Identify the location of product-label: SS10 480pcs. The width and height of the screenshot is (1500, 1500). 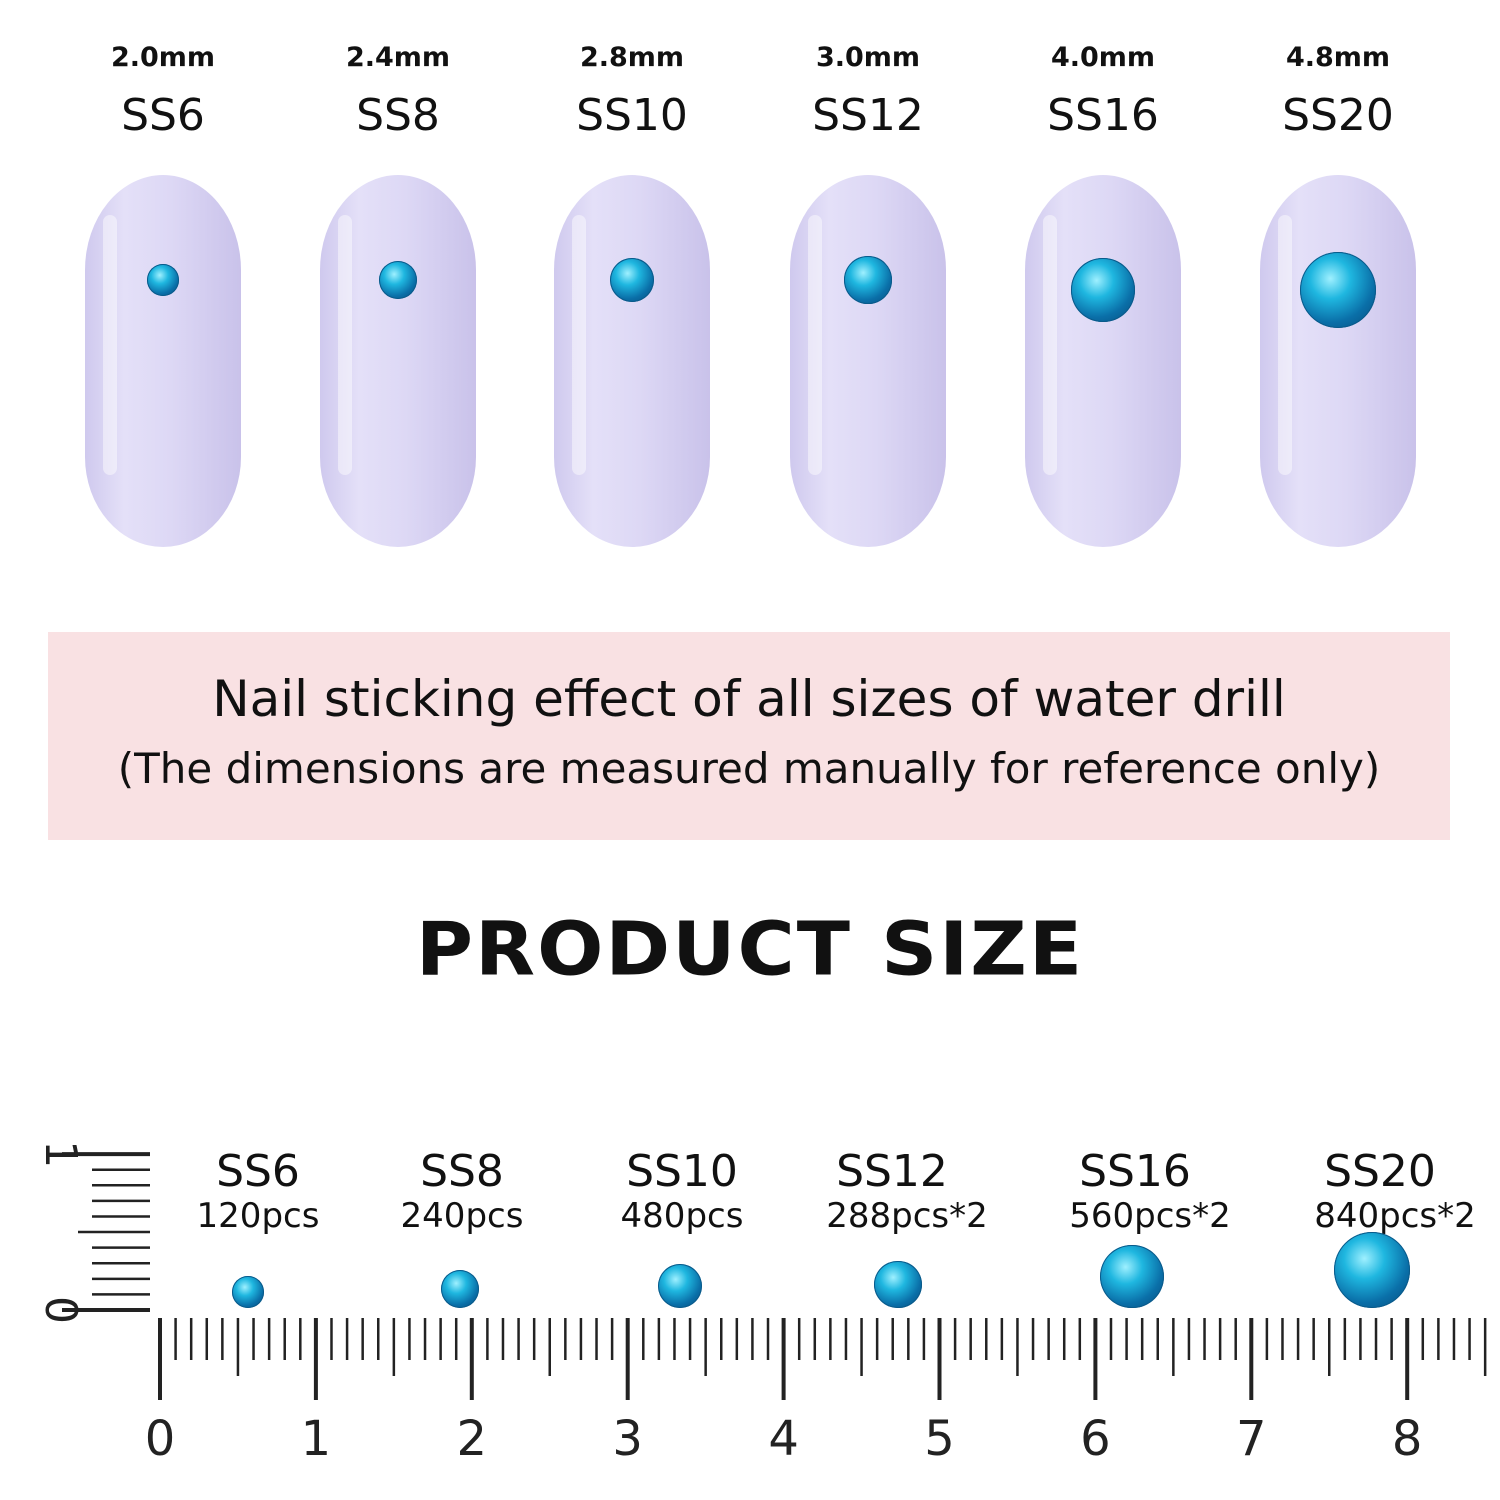
(682, 1191).